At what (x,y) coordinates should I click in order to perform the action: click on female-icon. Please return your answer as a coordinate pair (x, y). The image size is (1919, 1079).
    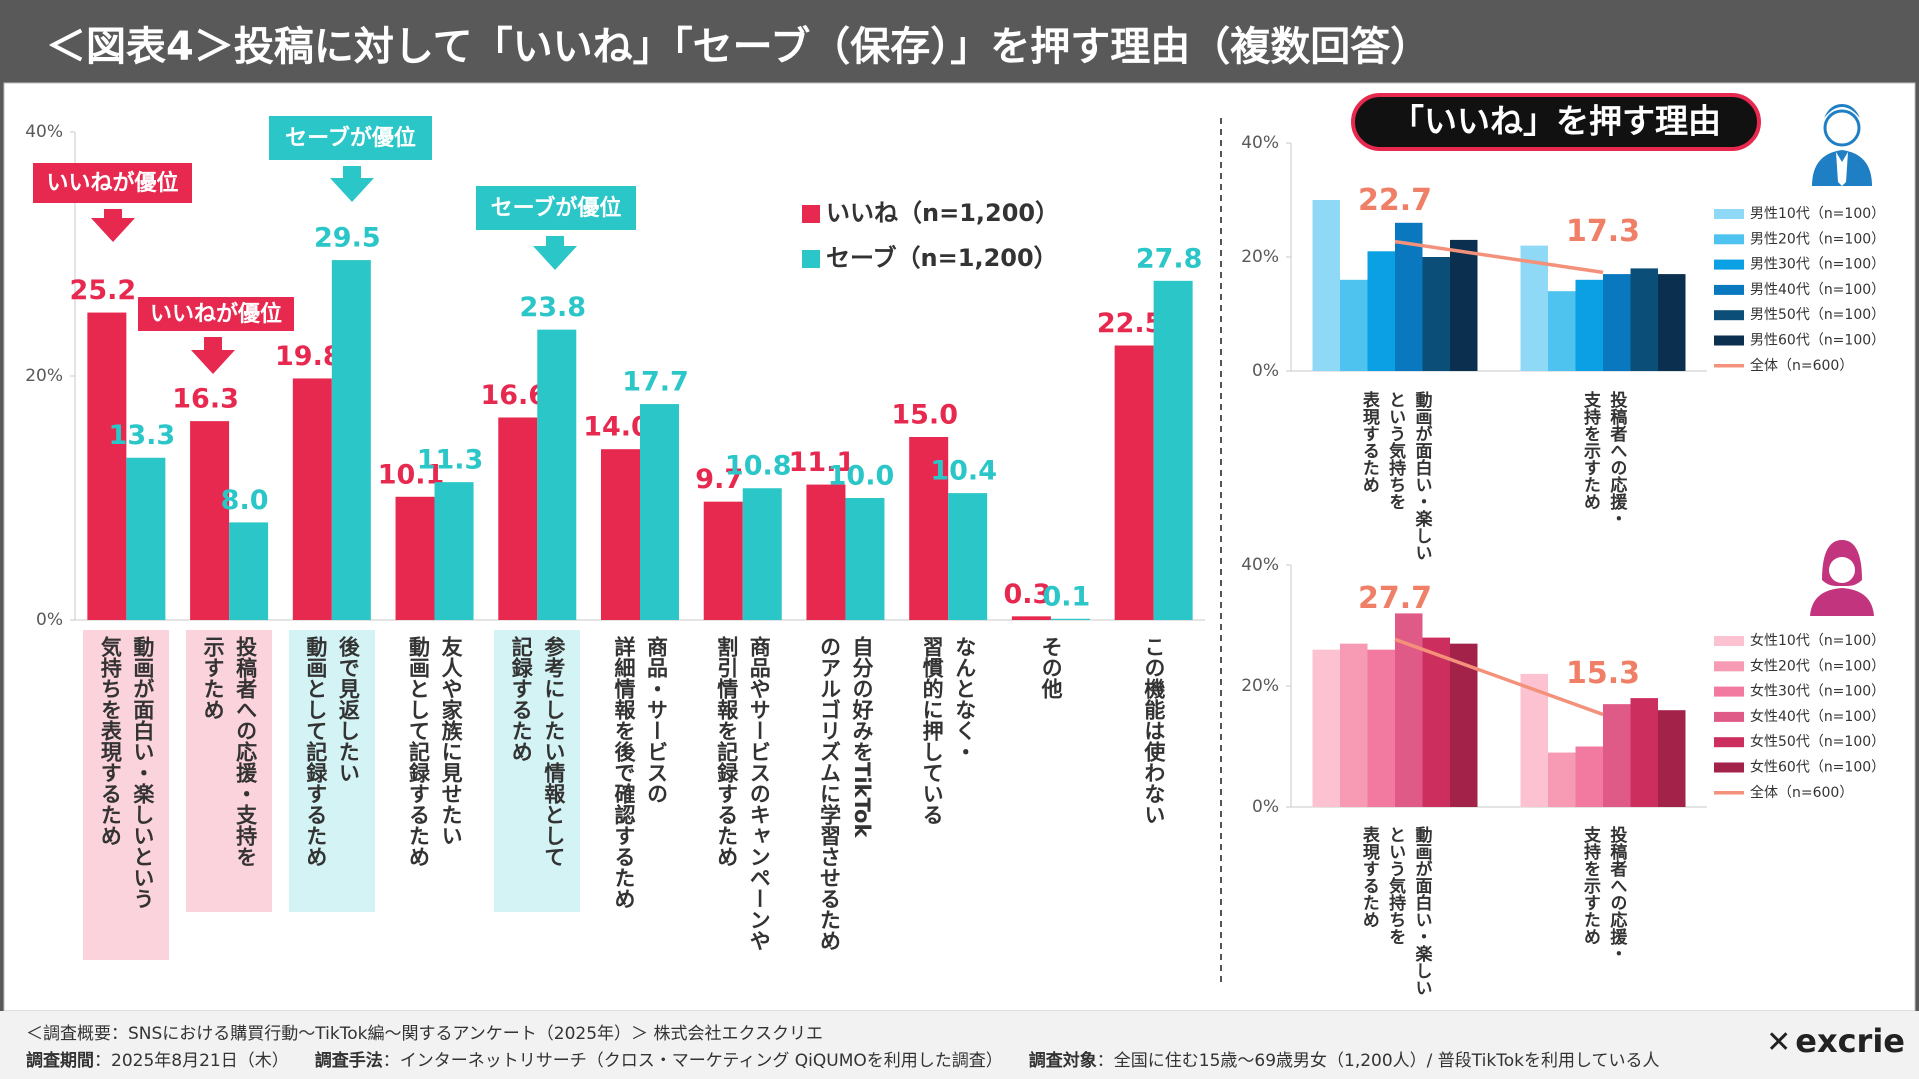
    Looking at the image, I should click on (1842, 578).